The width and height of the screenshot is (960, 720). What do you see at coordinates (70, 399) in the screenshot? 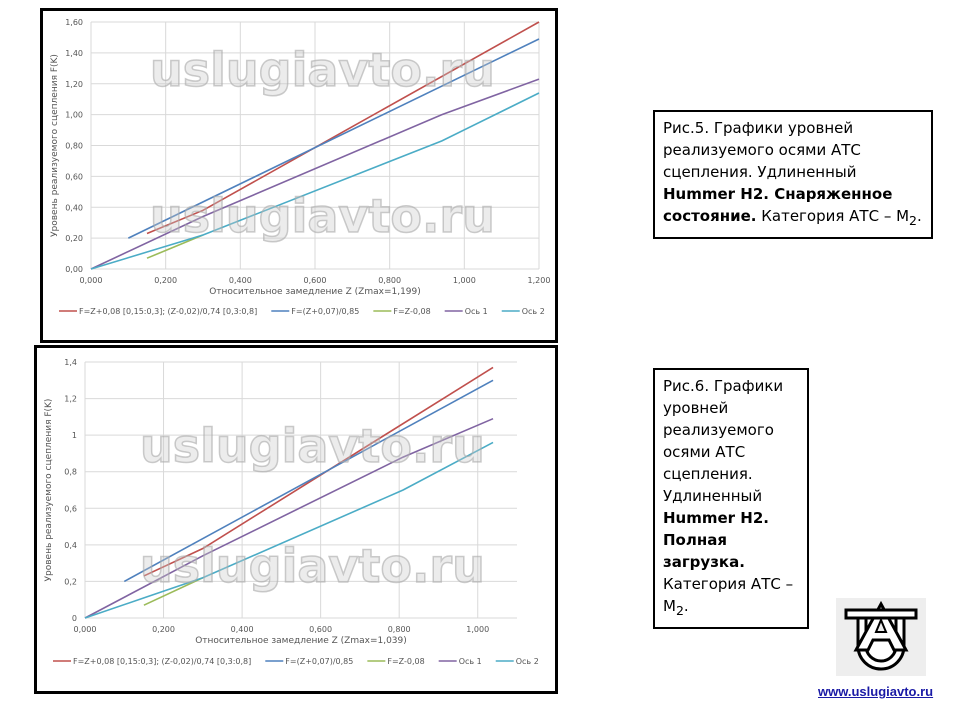
I see `y-tick-label: 1,2` at bounding box center [70, 399].